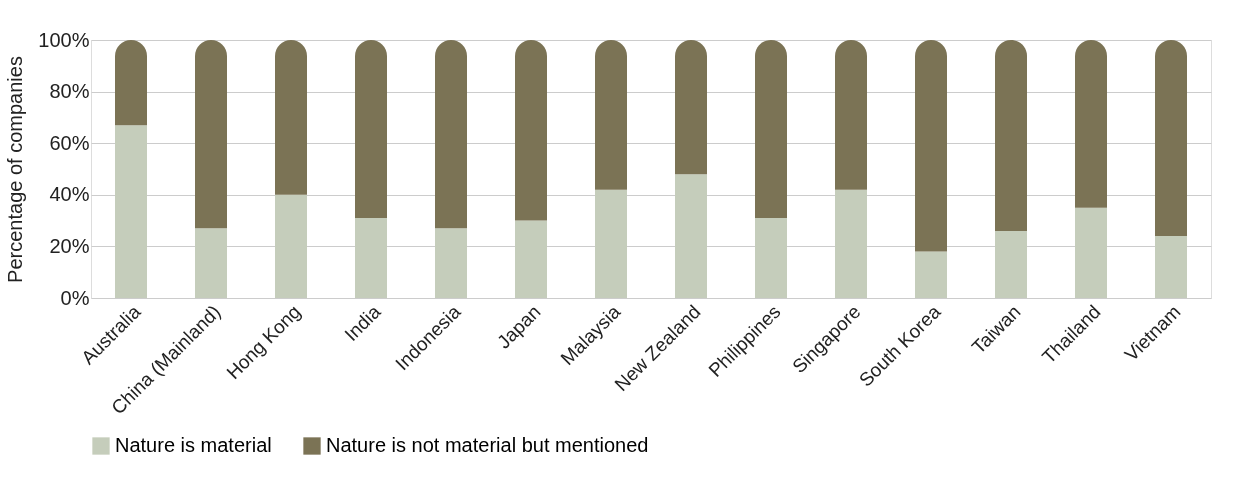 The width and height of the screenshot is (1250, 497). What do you see at coordinates (69, 194) in the screenshot?
I see `y-tick-label: 40%` at bounding box center [69, 194].